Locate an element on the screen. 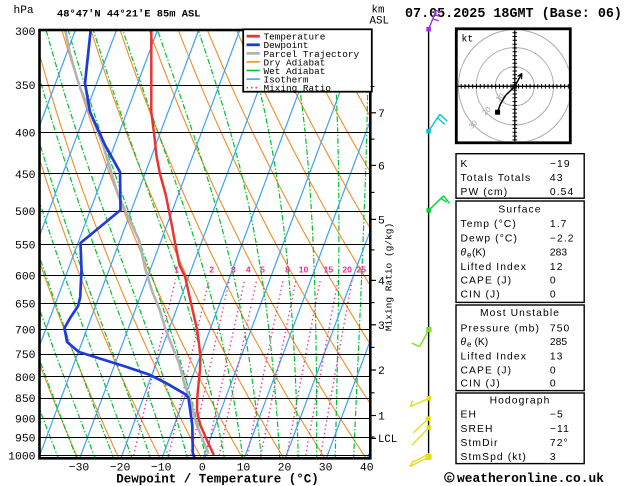 The width and height of the screenshot is (629, 486). svg-text: 950 is located at coordinates (25, 439).